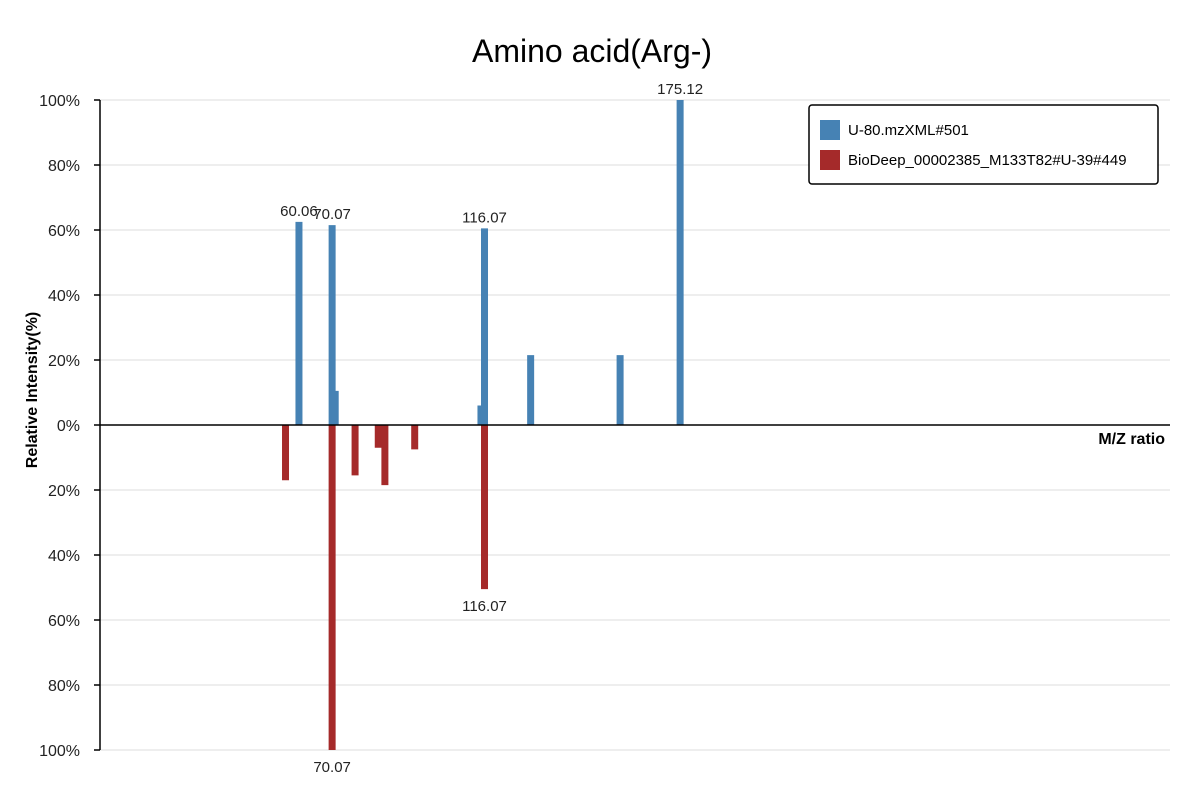 This screenshot has height=800, width=1200. Describe the element at coordinates (385, 587) in the screenshot. I see `series-down-bars` at that location.